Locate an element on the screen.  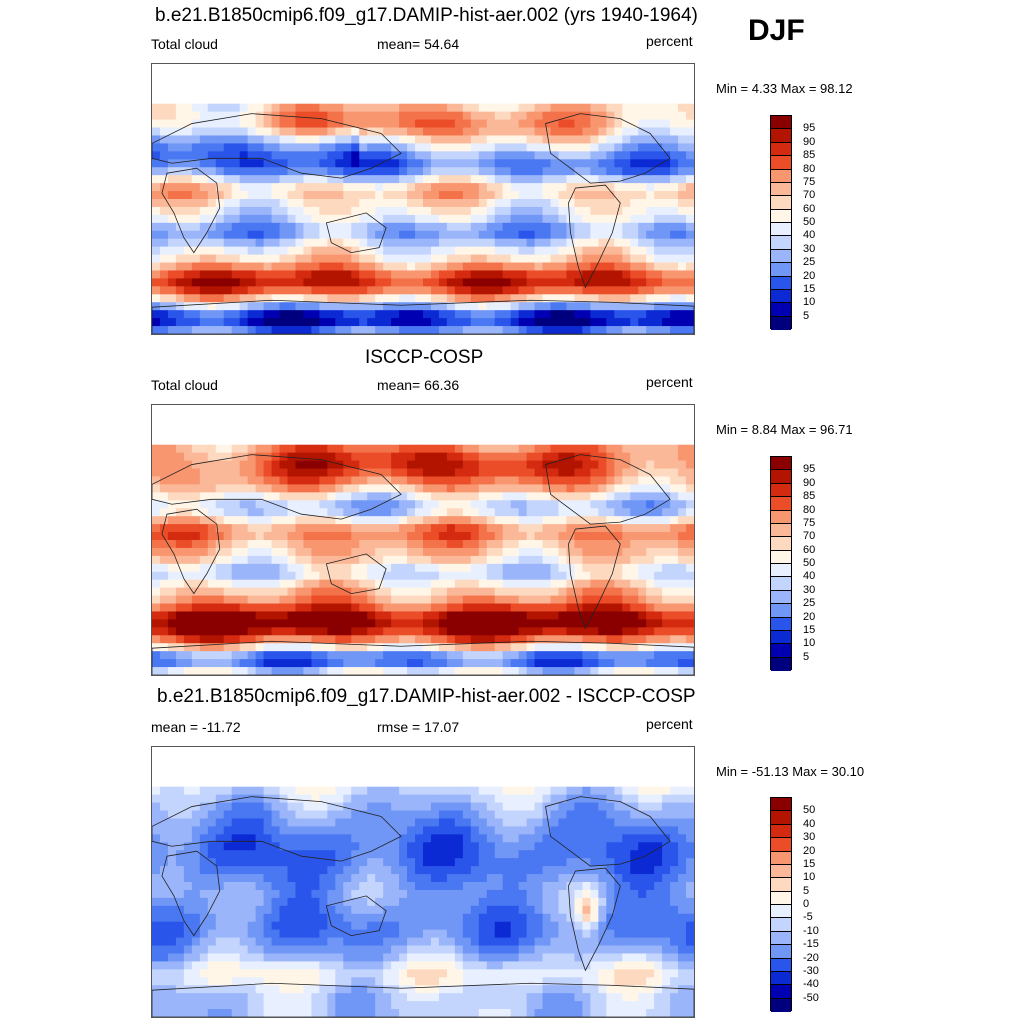
panel2-left-label: Total cloud is located at coordinates (184, 385).